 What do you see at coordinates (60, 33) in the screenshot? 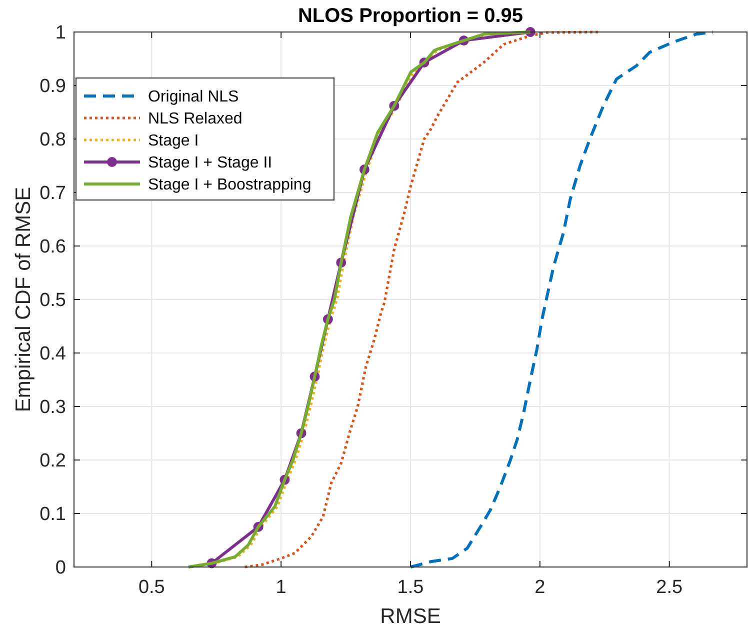
I see `y-tick-label: 1` at bounding box center [60, 33].